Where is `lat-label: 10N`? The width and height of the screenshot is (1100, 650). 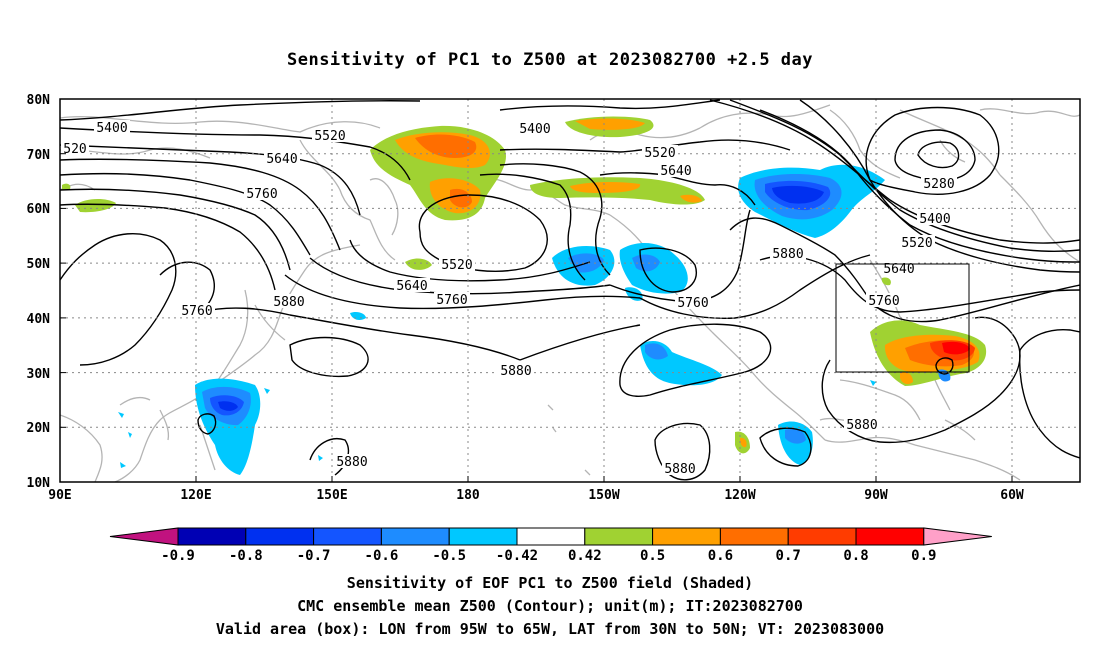
lat-label: 10N is located at coordinates (39, 483).